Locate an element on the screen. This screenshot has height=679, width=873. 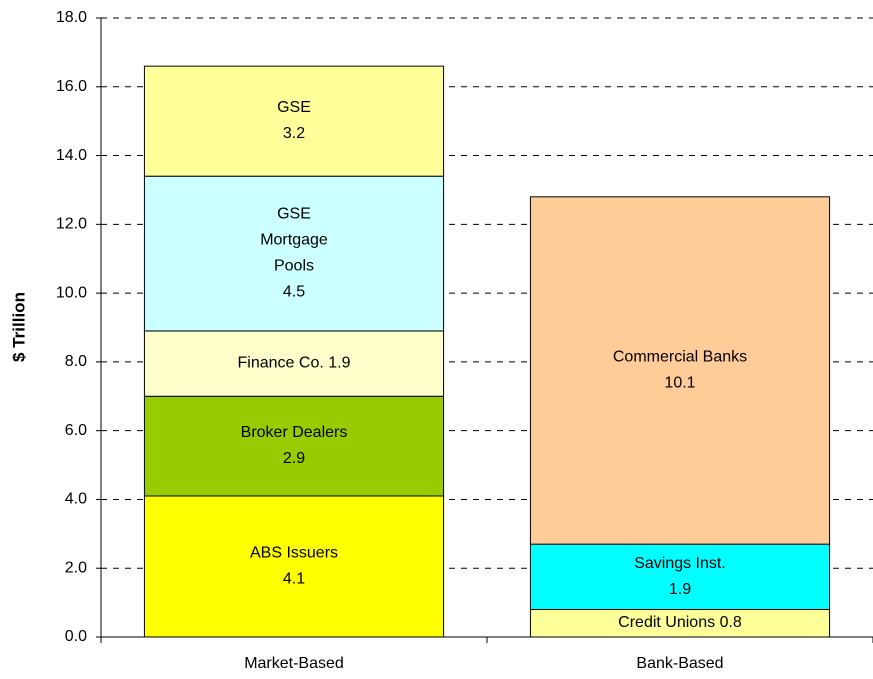
segment-label: Finance Co. 1.9 is located at coordinates (294, 363).